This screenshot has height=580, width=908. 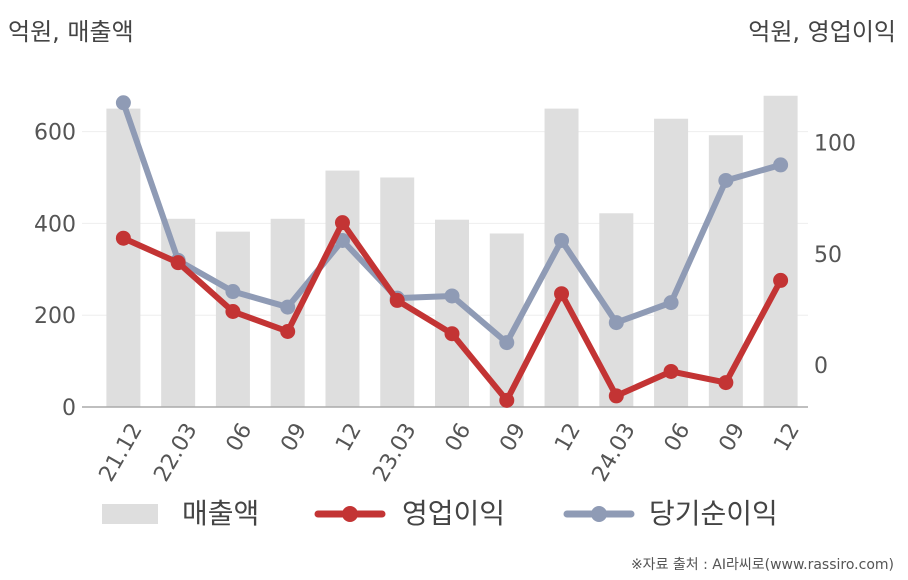 What do you see at coordinates (130, 514) in the screenshot?
I see `legend-swatch-revenue` at bounding box center [130, 514].